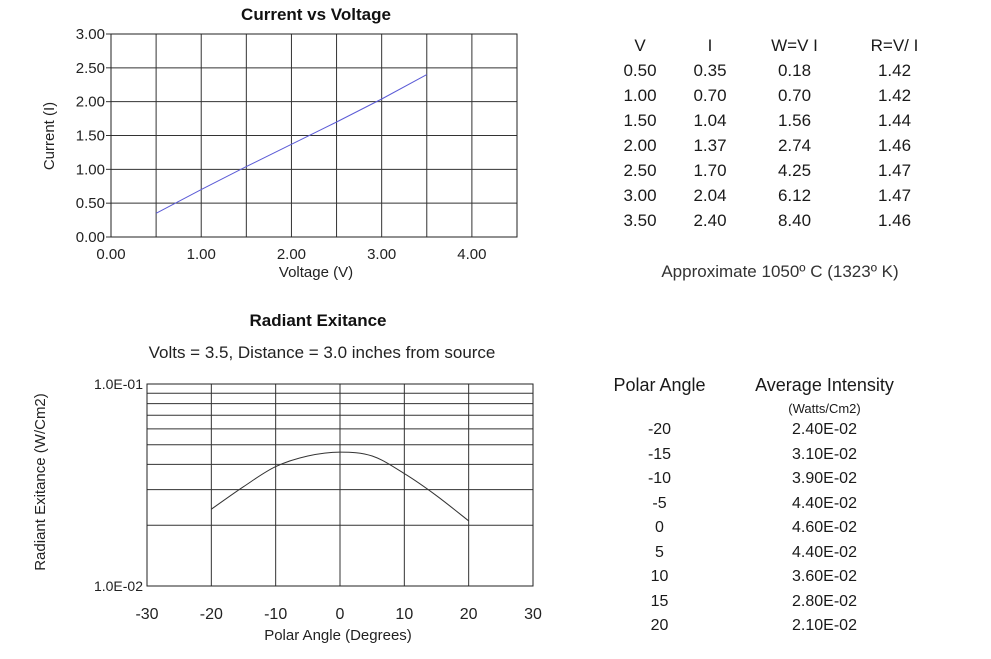 This screenshot has height=659, width=991. I want to click on header-polar-angle: Polar Angle, so click(659, 384).